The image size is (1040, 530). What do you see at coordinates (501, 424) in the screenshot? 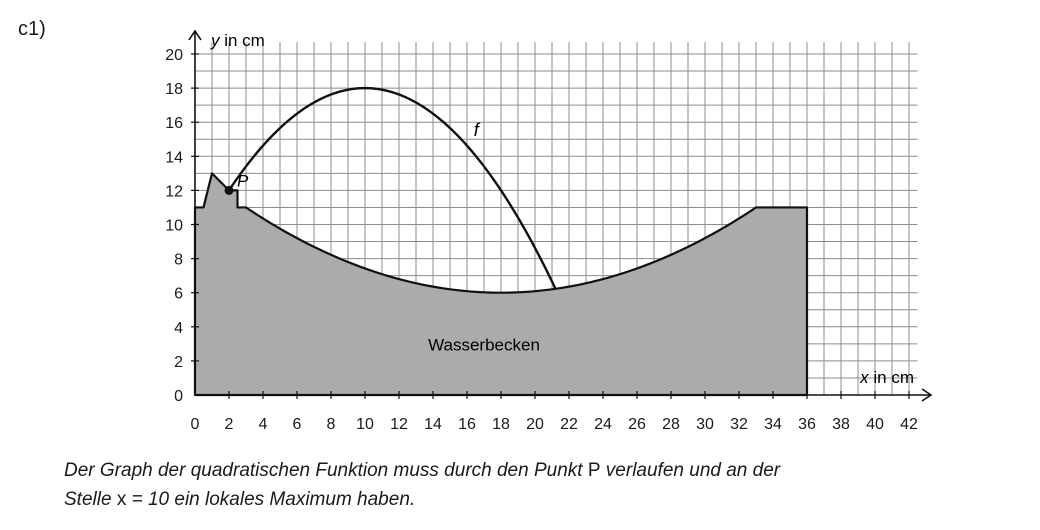
I see `x-tick-label: 18` at bounding box center [501, 424].